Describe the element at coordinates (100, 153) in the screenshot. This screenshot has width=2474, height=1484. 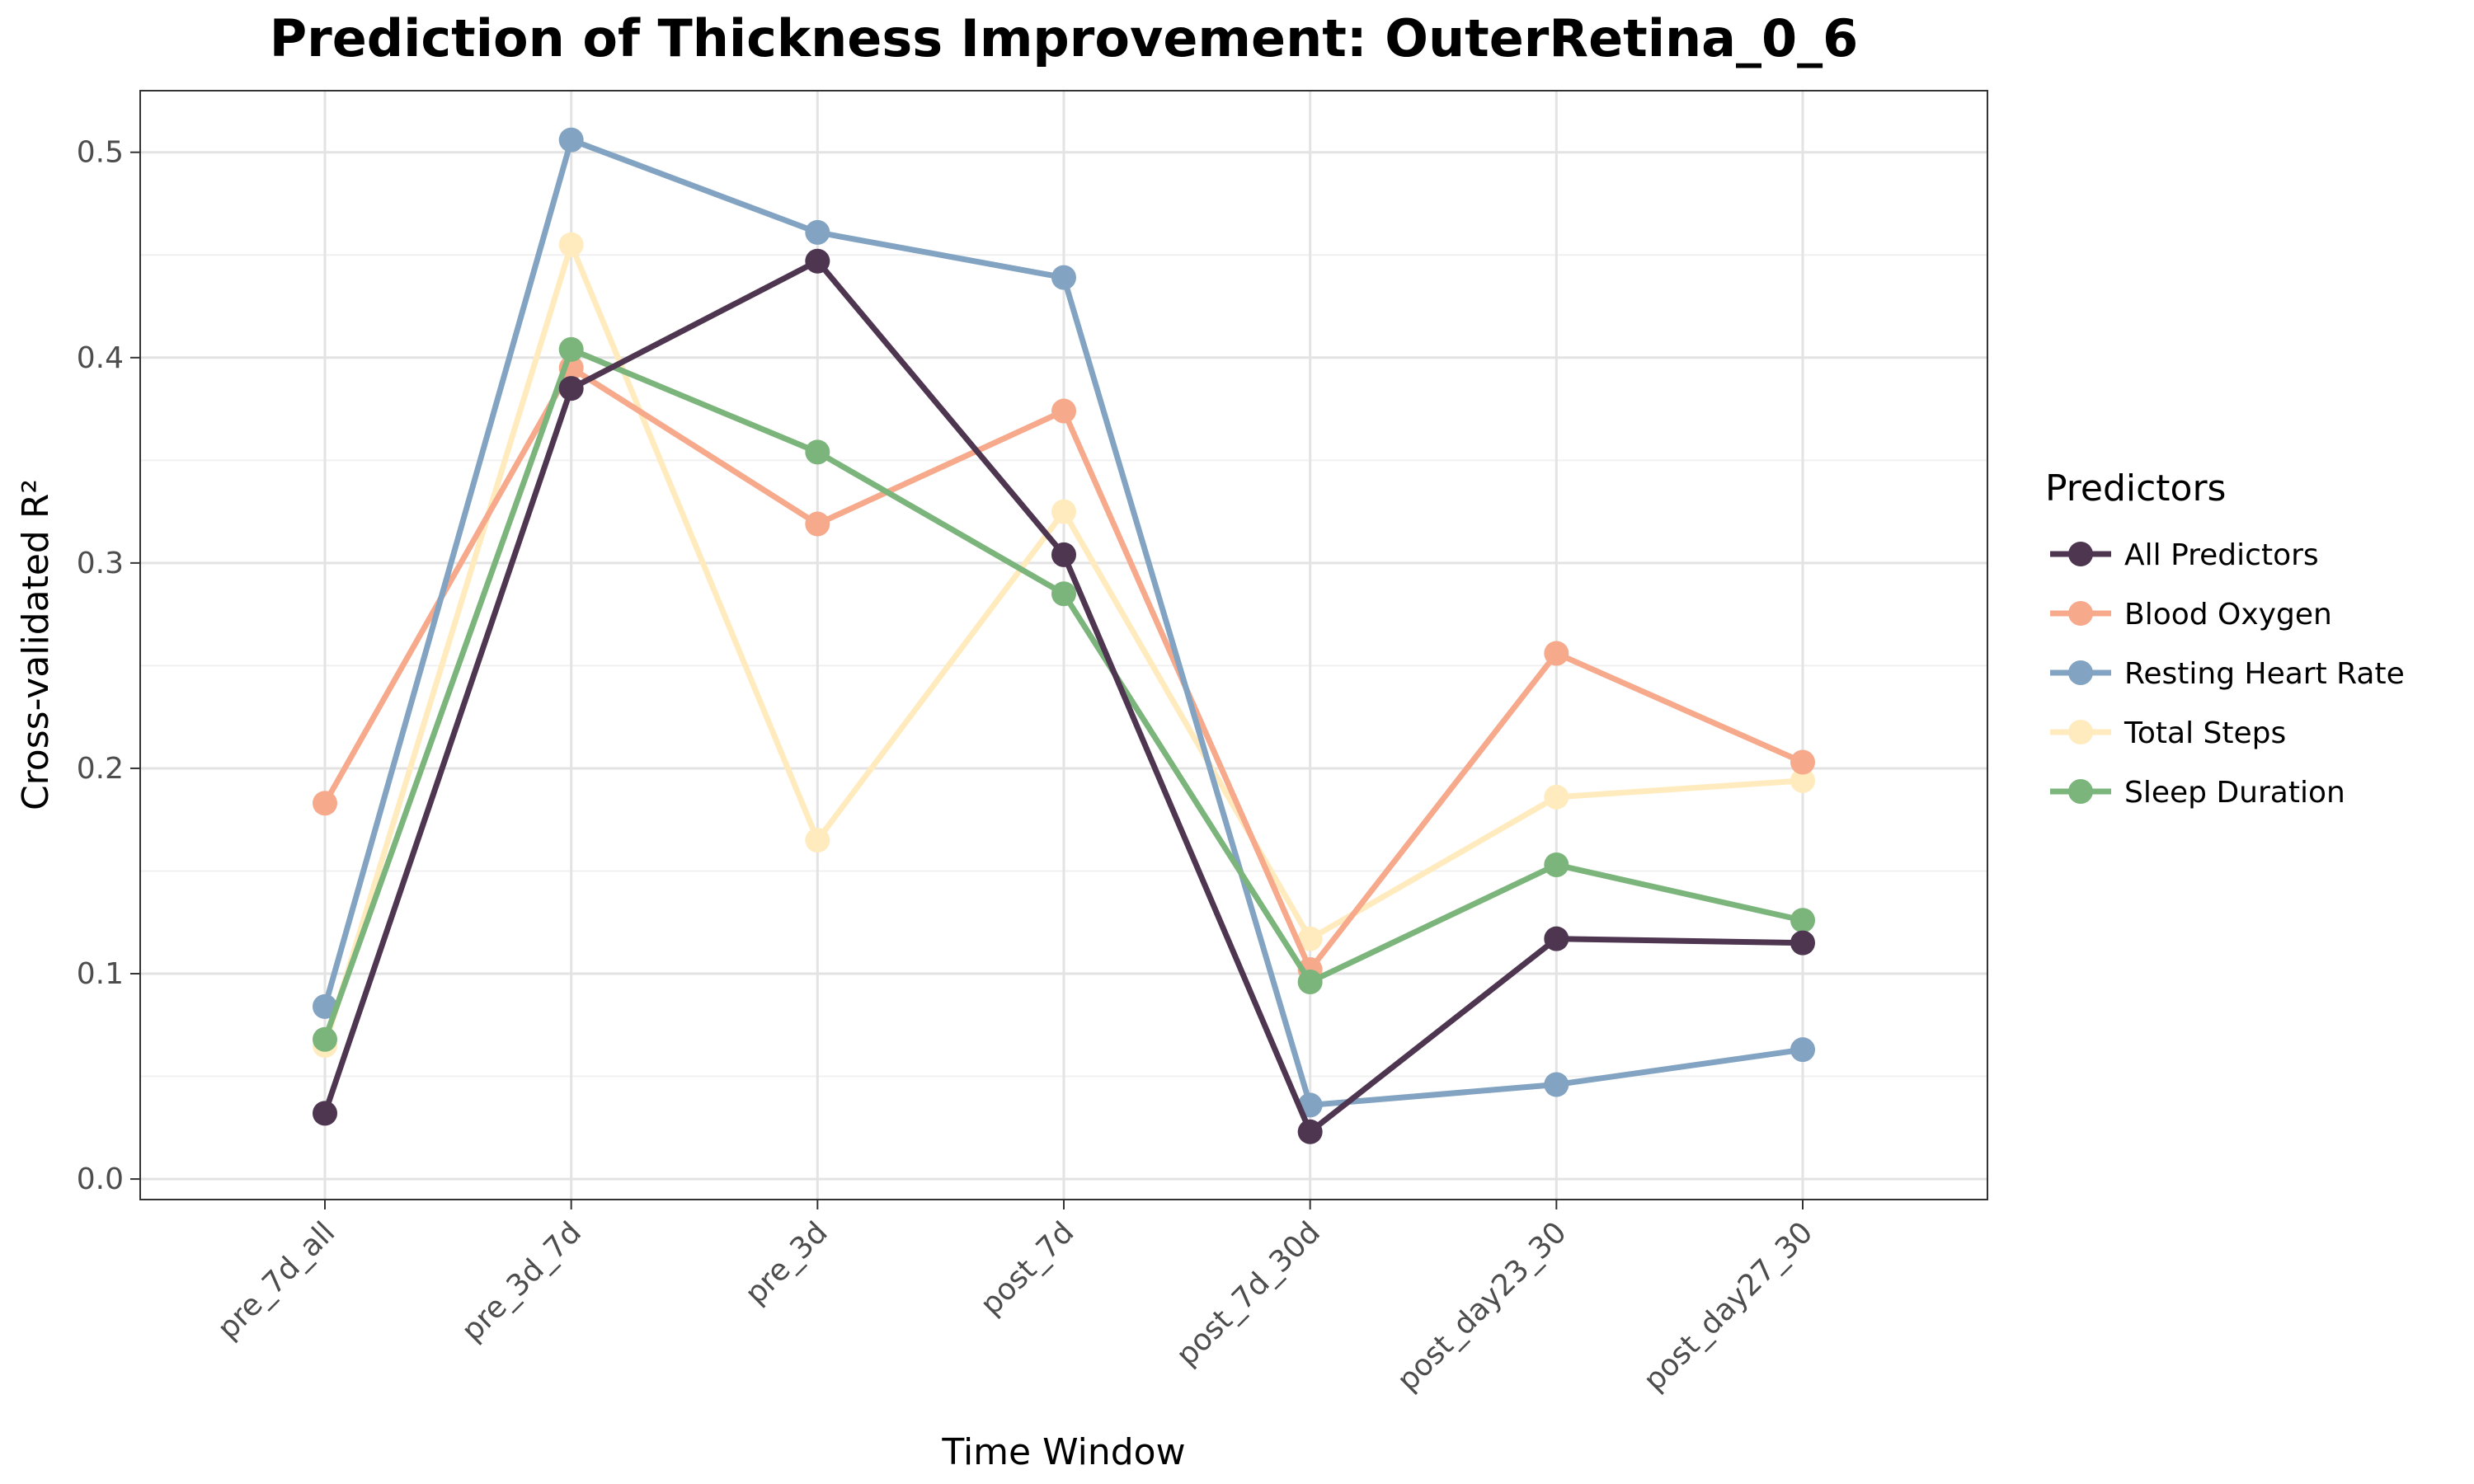
I see `y-tick-label: 0.5` at that location.